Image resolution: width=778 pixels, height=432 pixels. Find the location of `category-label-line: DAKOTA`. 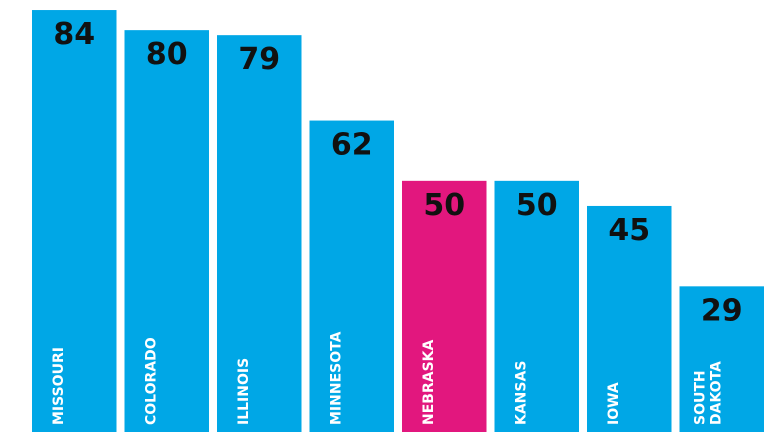

category-label-line: DAKOTA is located at coordinates (717, 393).